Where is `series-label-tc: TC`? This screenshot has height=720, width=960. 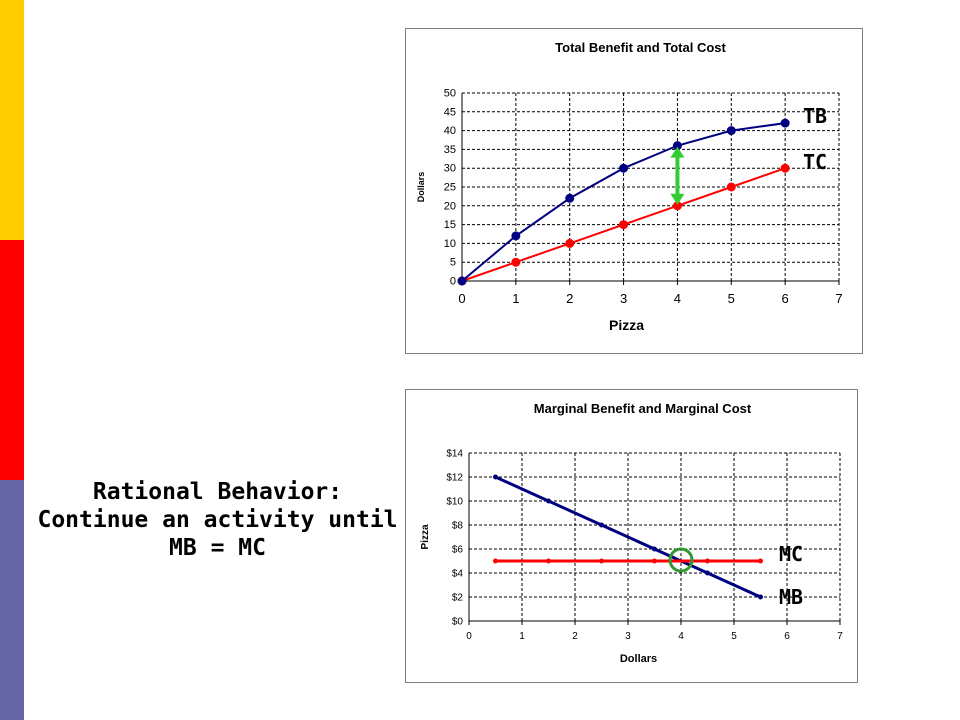
series-label-tc: TC is located at coordinates (815, 162).